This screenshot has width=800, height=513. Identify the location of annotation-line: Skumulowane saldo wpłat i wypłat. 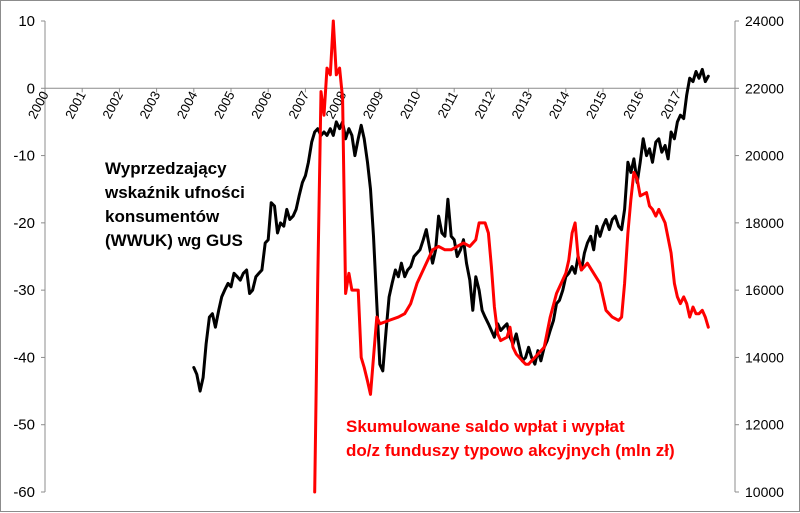
(485, 426).